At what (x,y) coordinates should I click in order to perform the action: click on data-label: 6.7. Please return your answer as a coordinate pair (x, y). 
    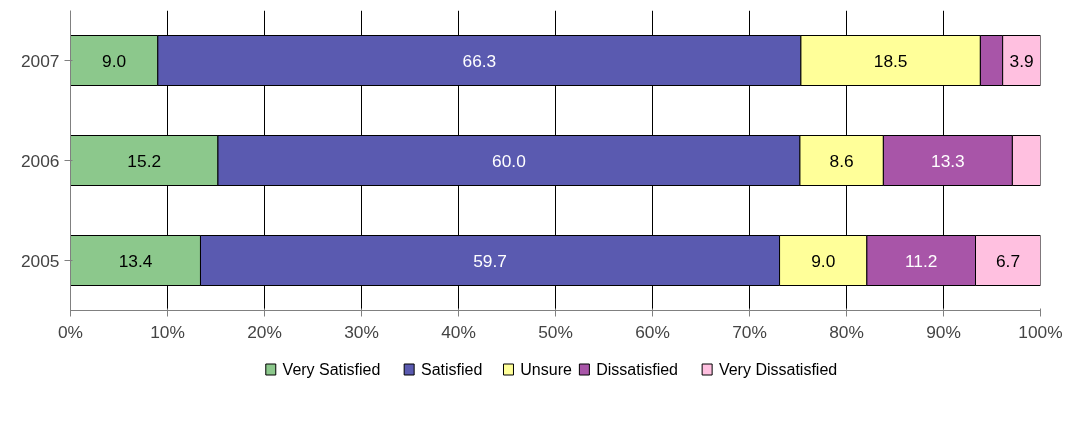
    Looking at the image, I should click on (1008, 260).